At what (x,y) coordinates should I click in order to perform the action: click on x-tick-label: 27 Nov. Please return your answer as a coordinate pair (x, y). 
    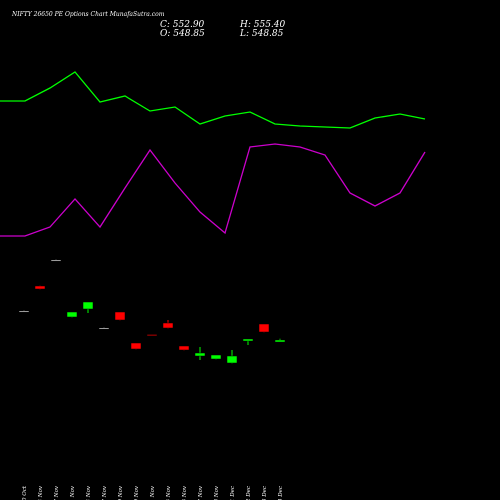
    Looking at the image, I should click on (201, 492).